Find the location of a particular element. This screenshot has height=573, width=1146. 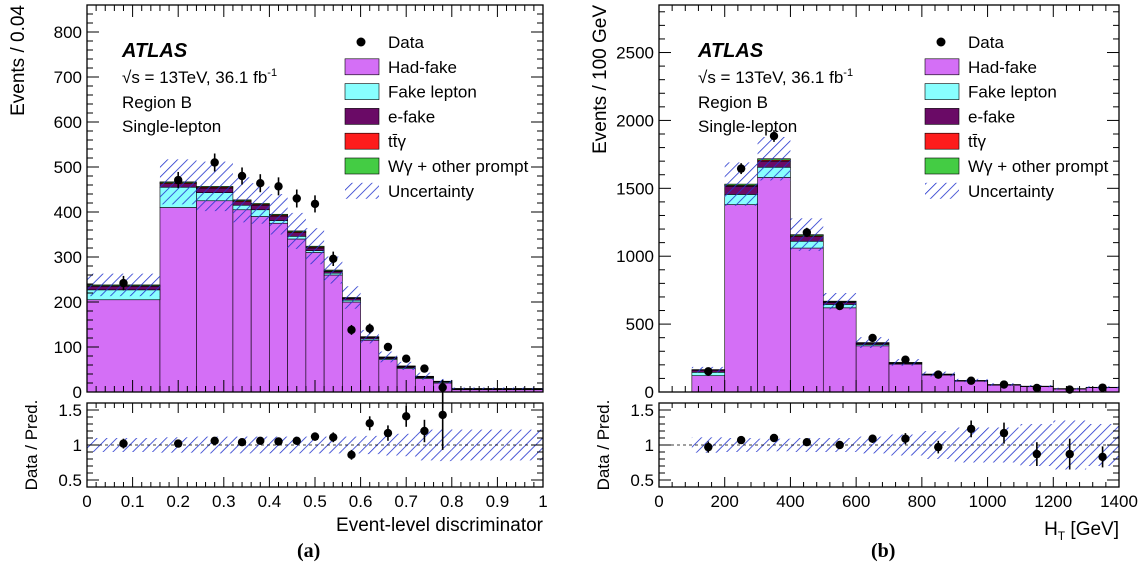

chart-b-legend-marker-data is located at coordinates (941, 42).